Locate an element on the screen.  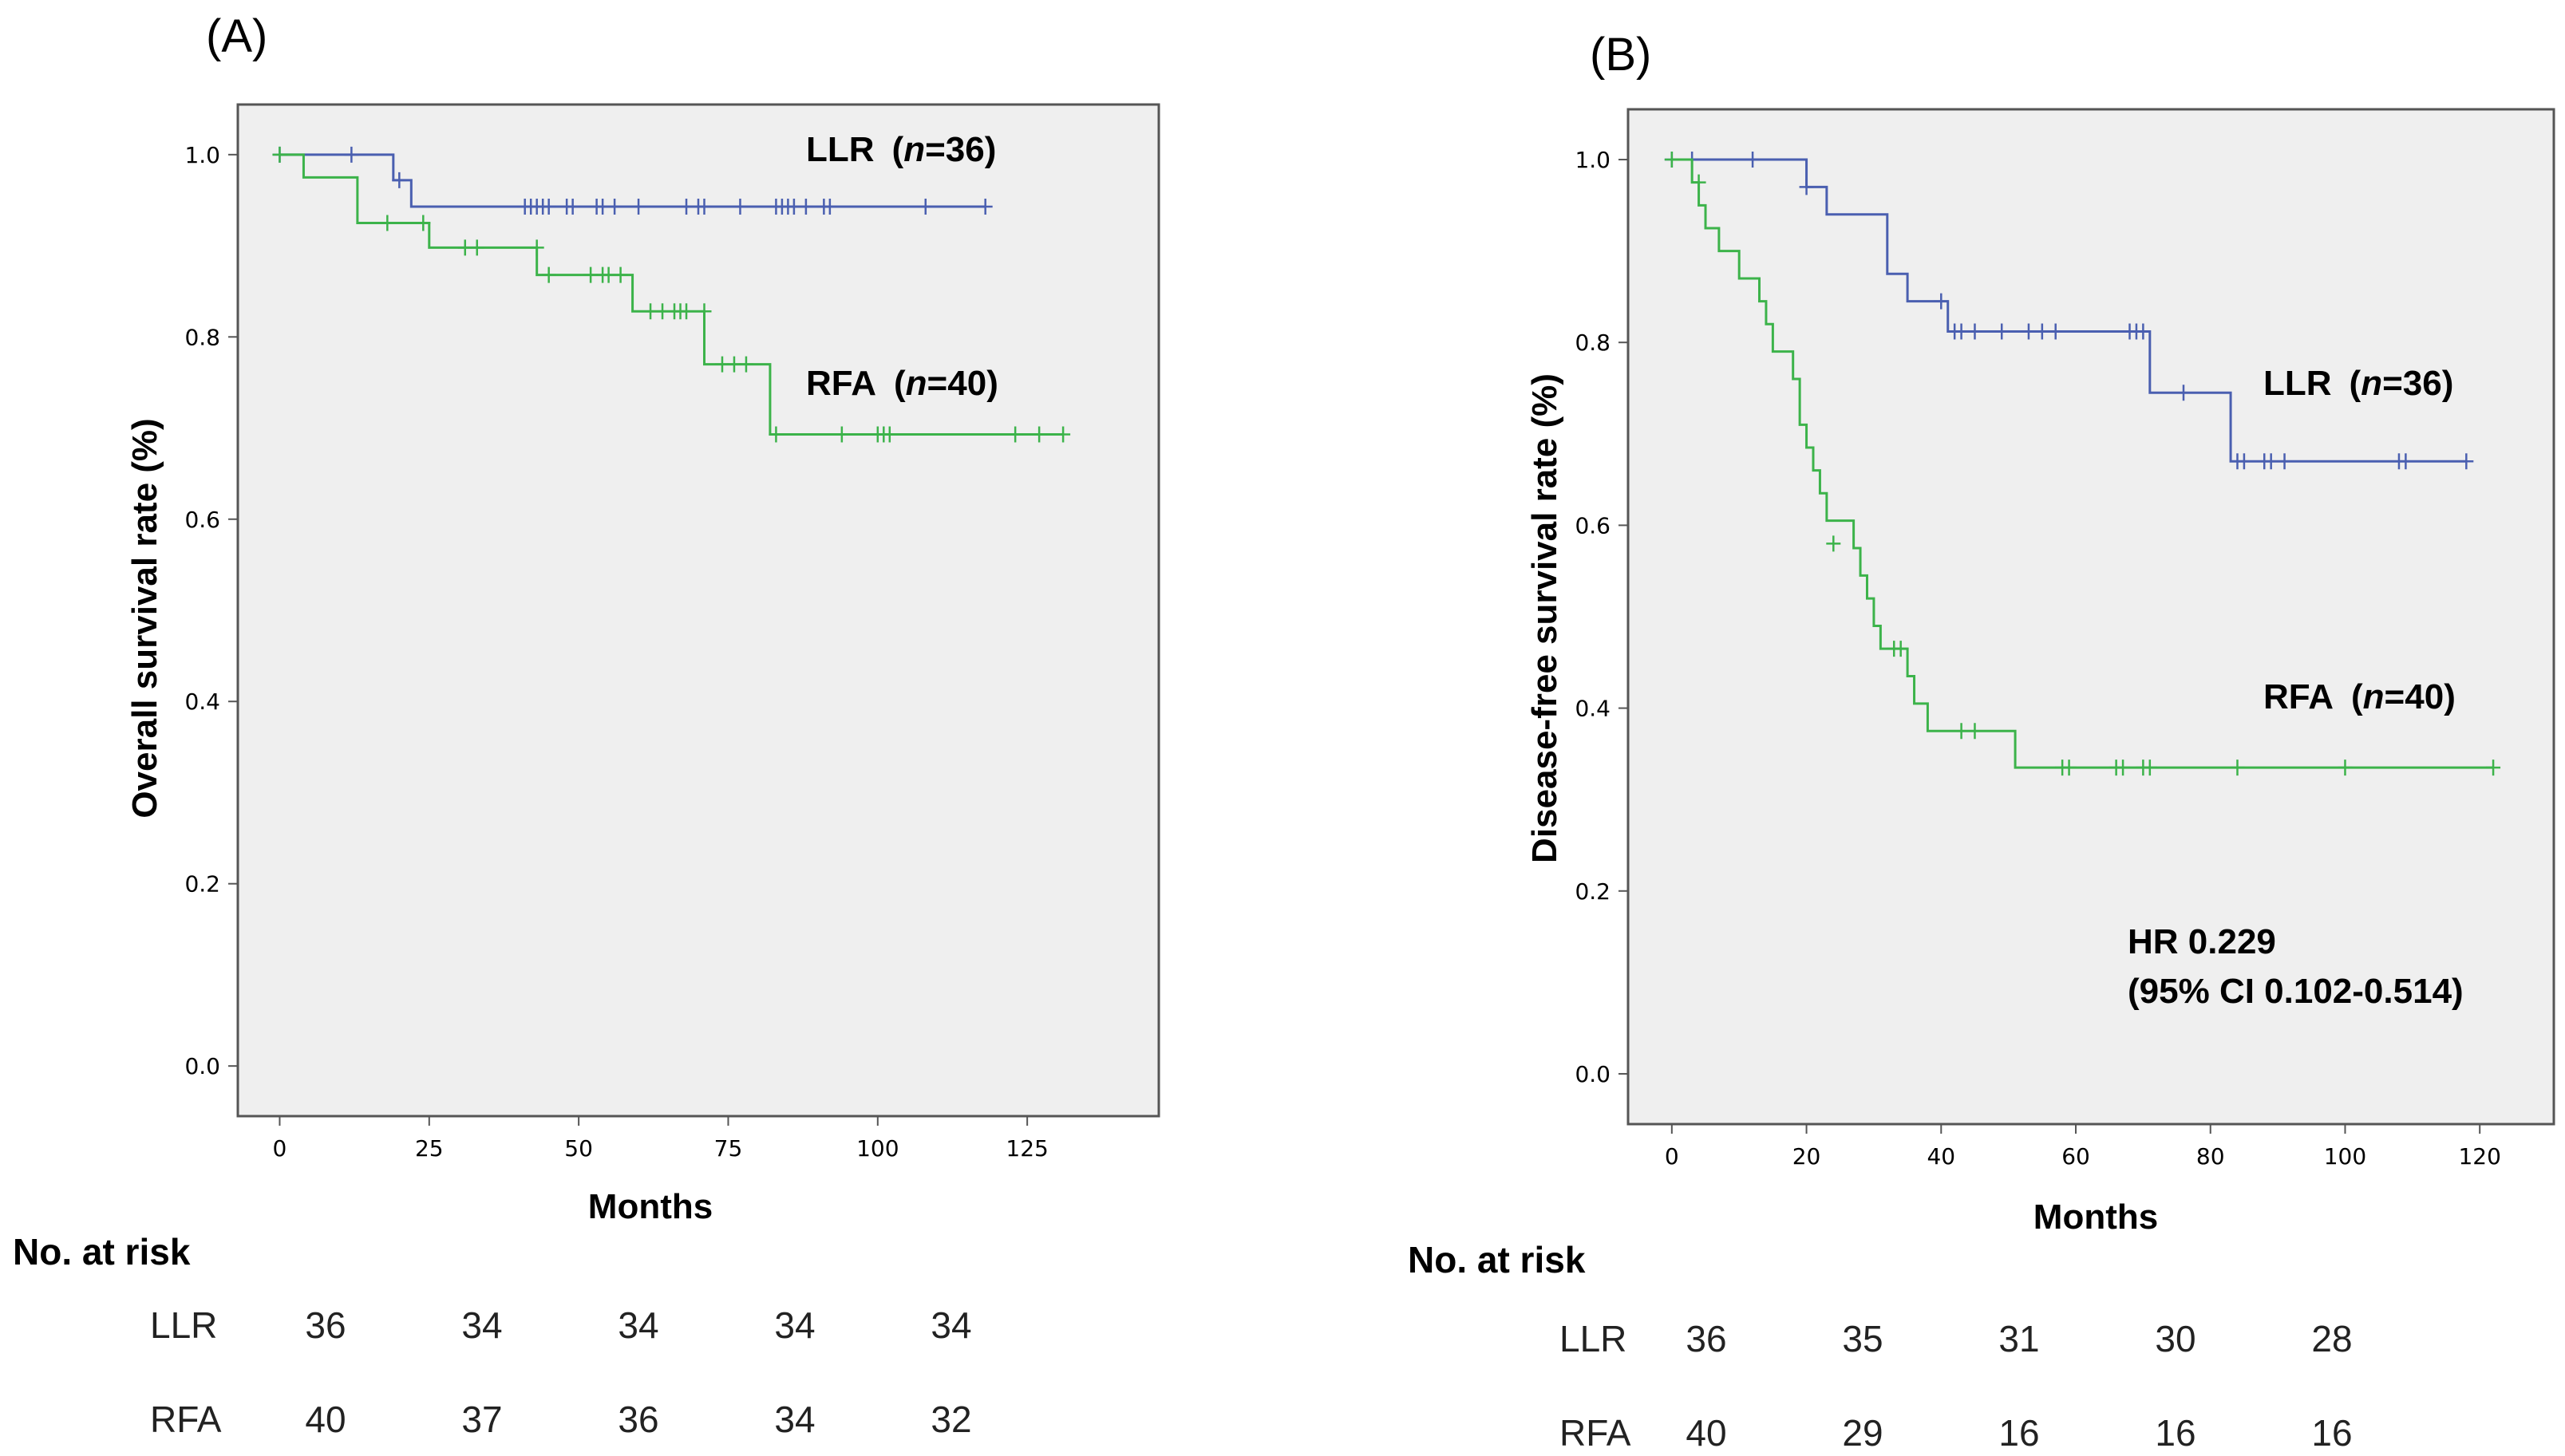
risk-value: 28 is located at coordinates (2331, 1338).